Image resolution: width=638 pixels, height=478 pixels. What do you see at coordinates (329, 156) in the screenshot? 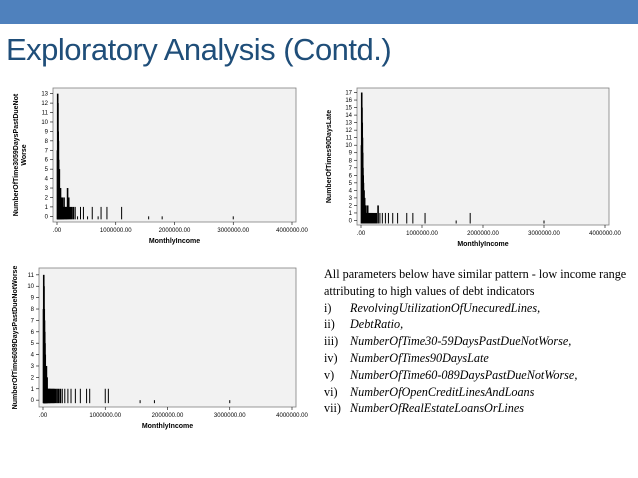
I see `y-axis-title: NumberOfTimes90DaysLate` at bounding box center [329, 156].